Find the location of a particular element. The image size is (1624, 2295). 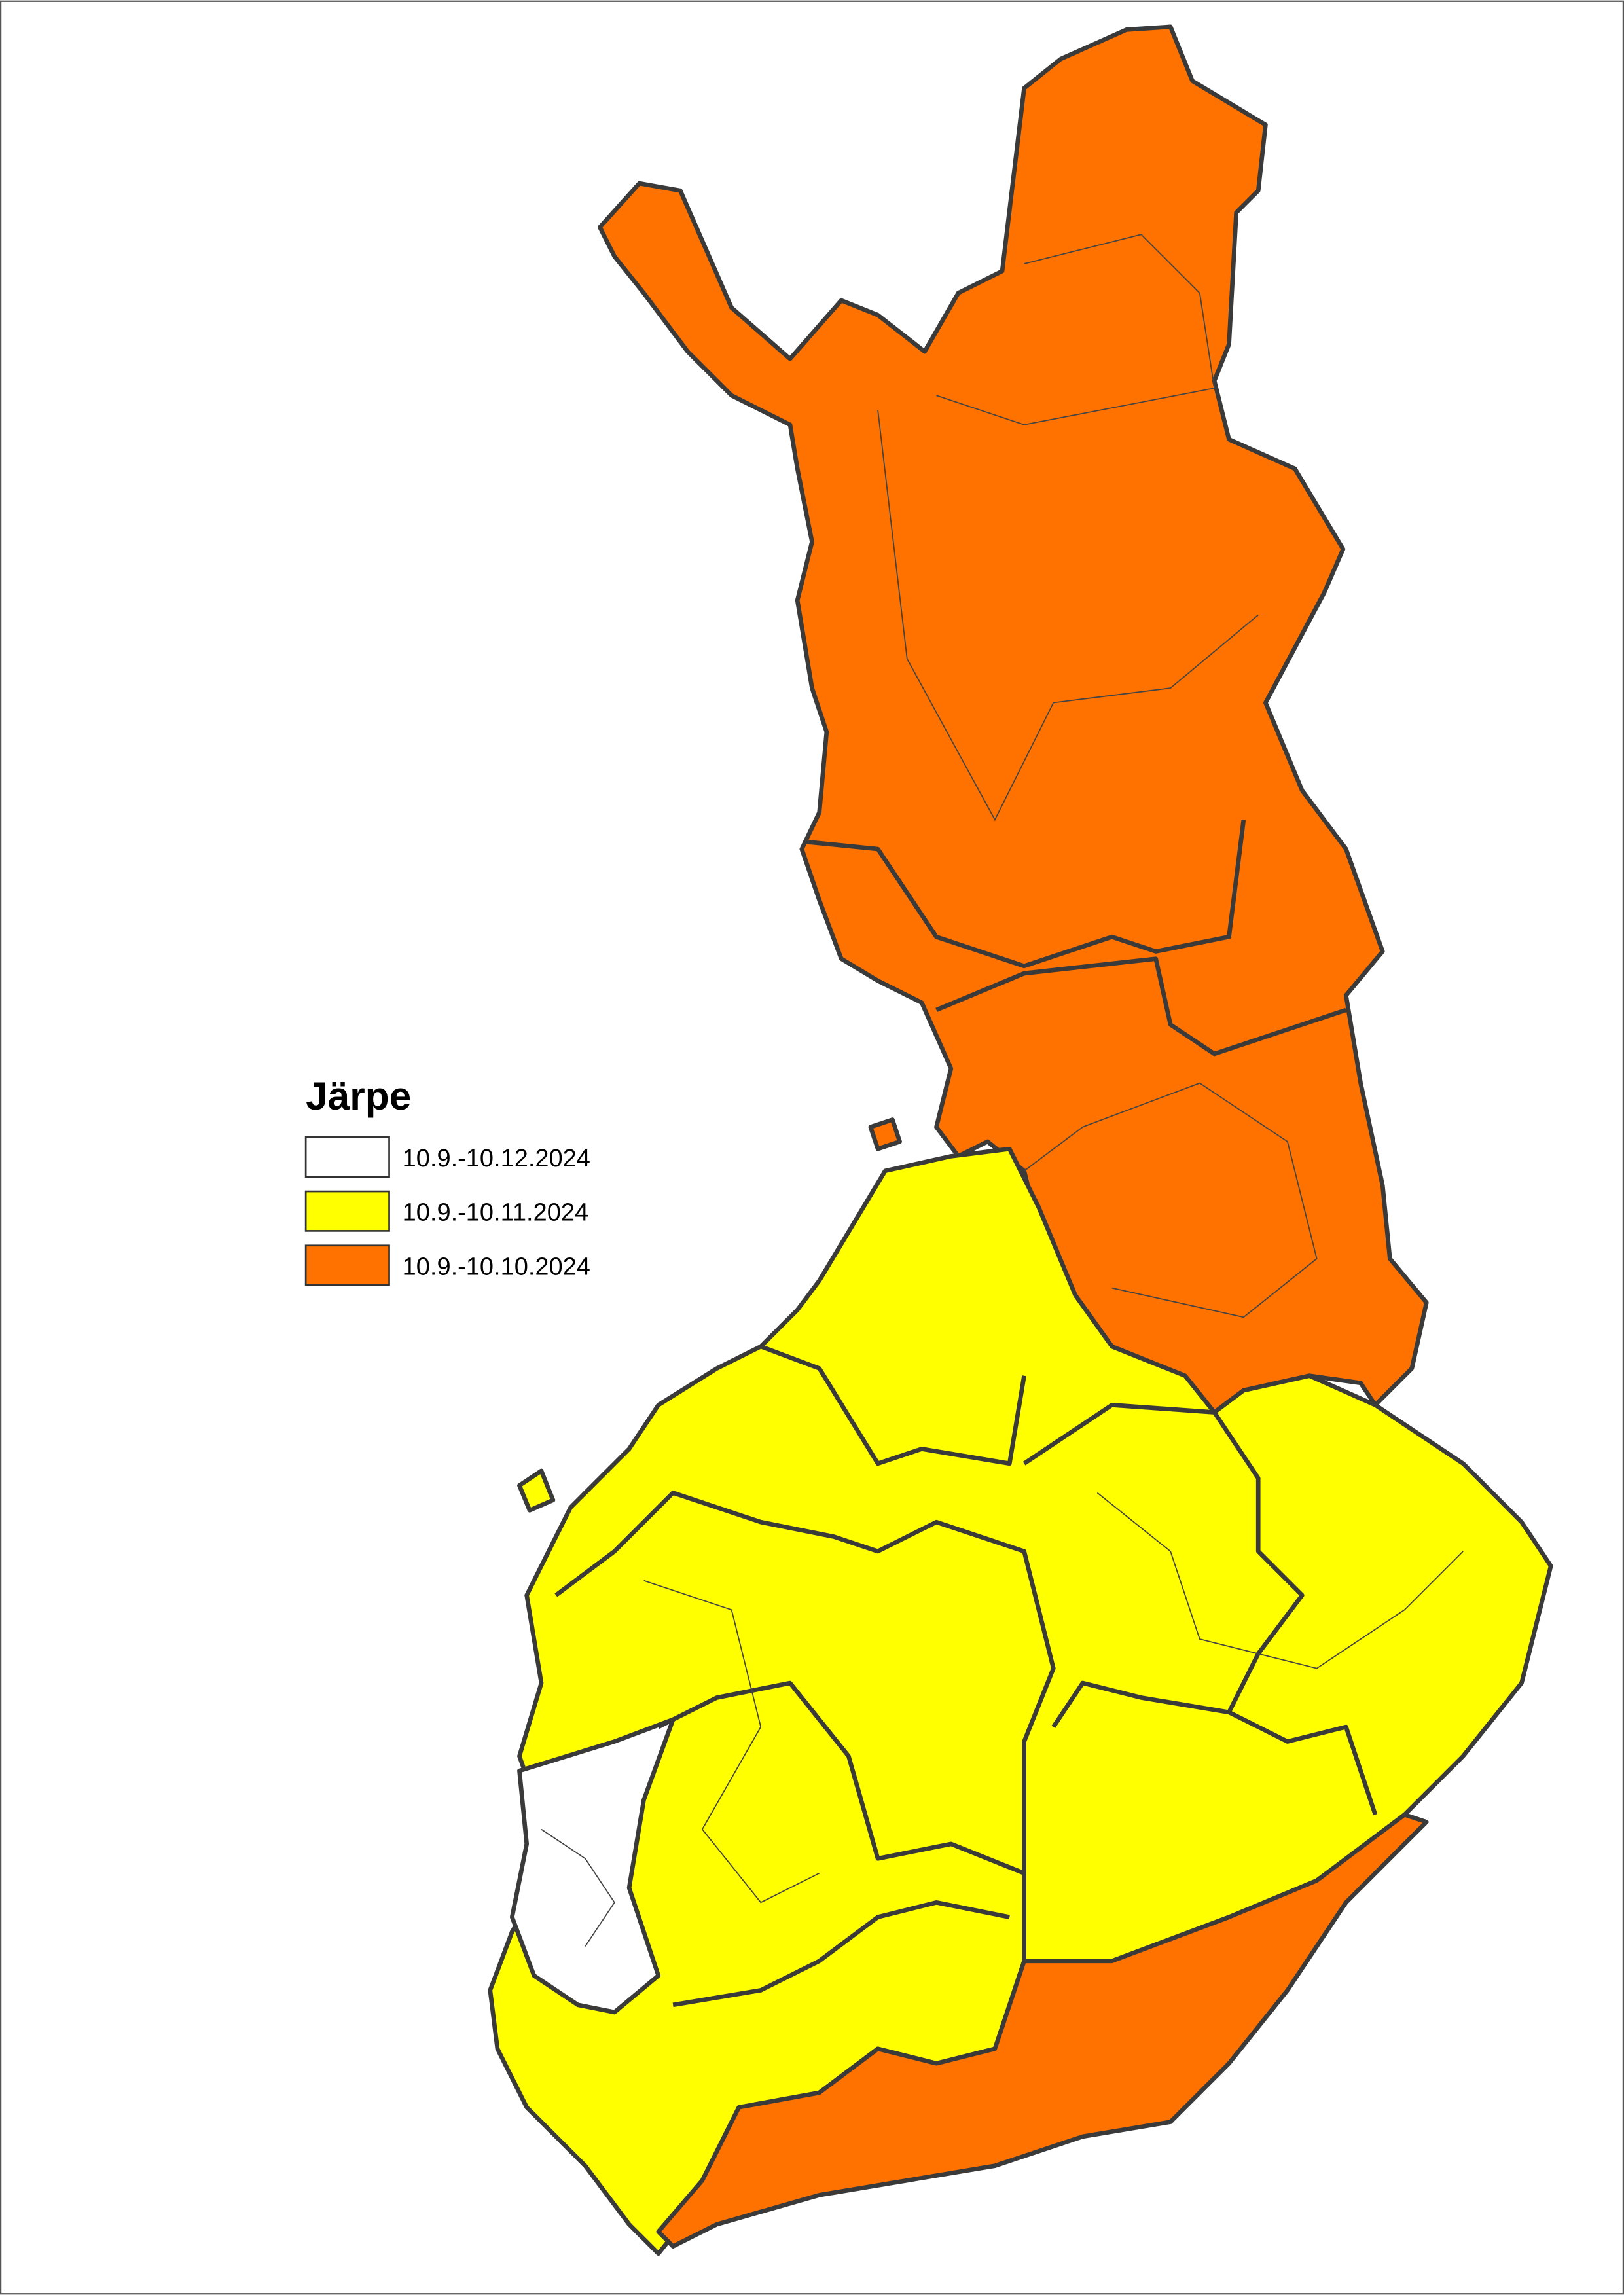

legend-label: 10.9.-10.12.2024 is located at coordinates (496, 1159).